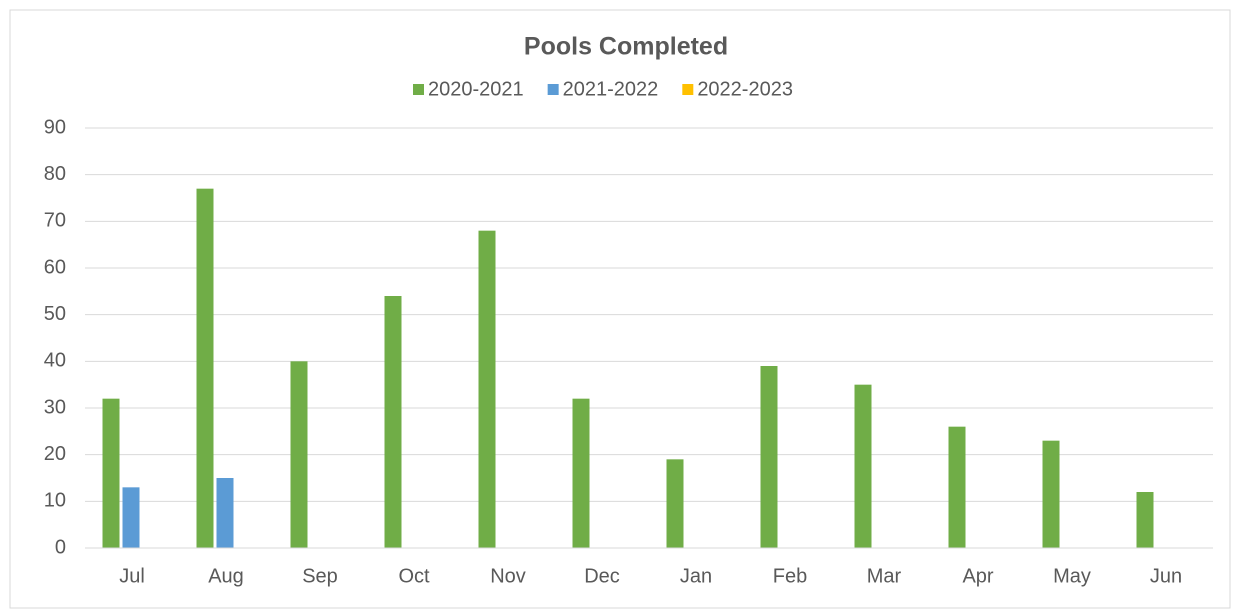 The image size is (1238, 610). I want to click on y-tick-label: 70, so click(55, 221).